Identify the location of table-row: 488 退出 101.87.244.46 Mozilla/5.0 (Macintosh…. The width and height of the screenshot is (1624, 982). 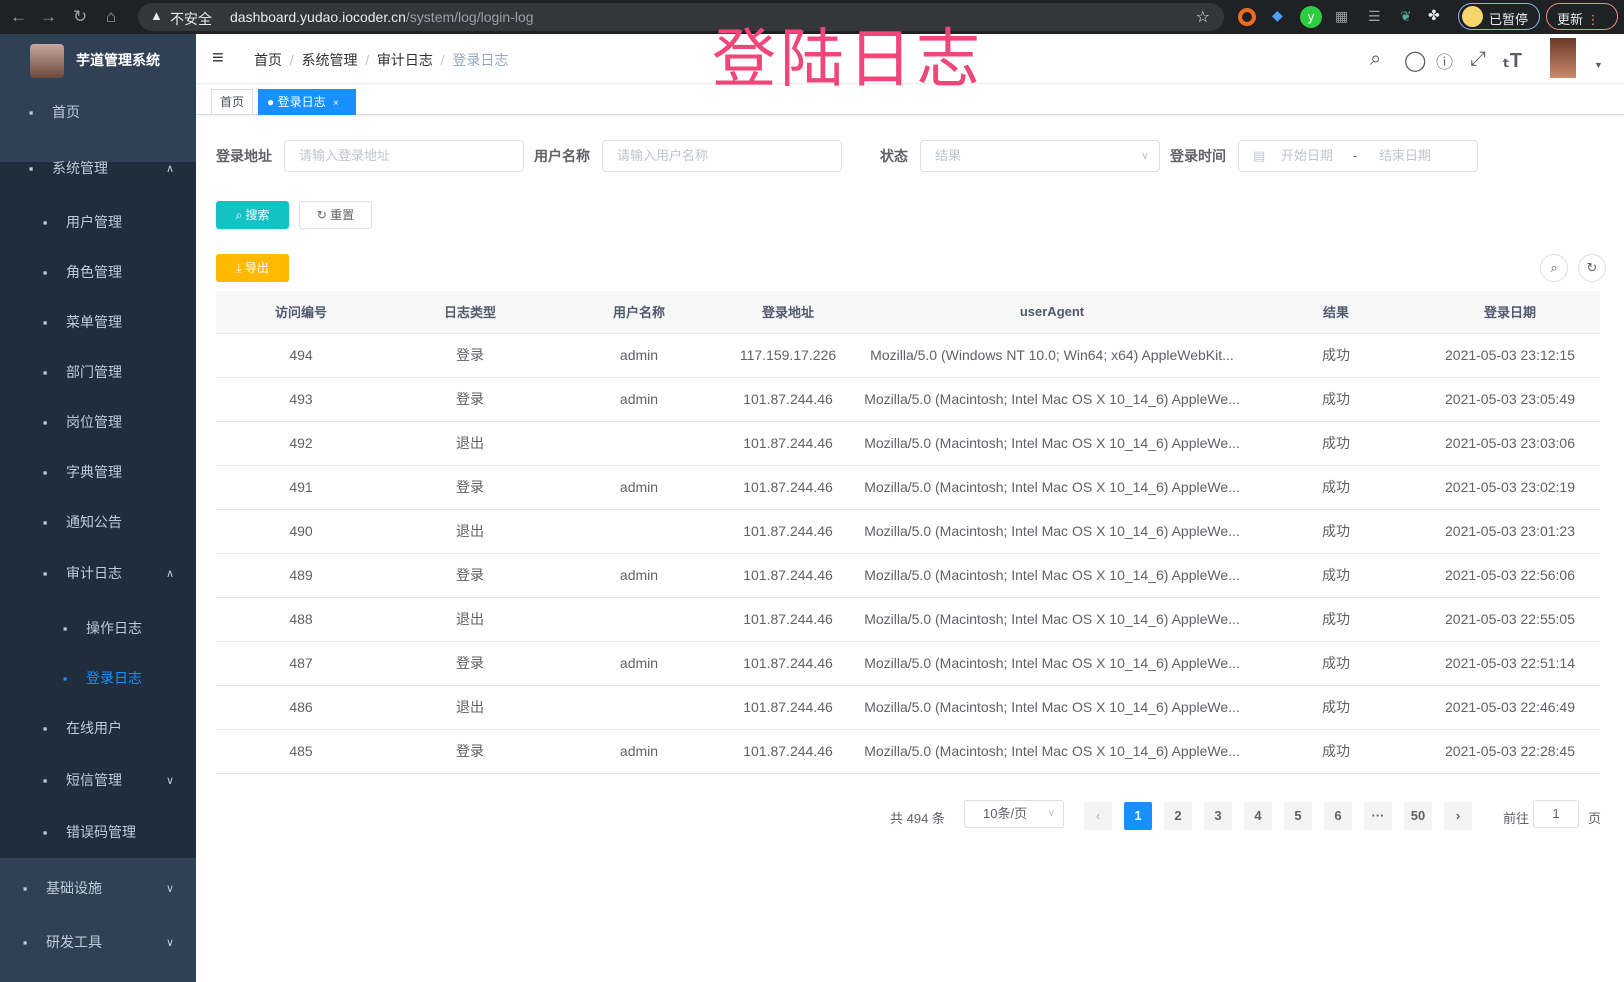
(908, 619).